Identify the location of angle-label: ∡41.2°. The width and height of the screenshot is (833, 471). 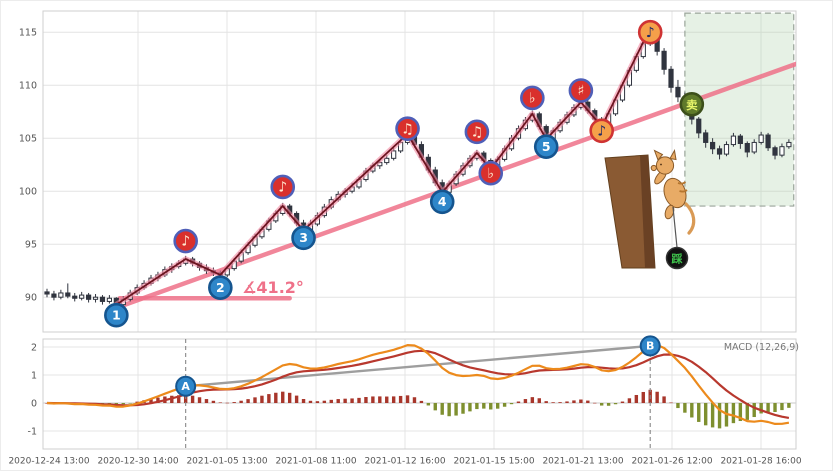
(273, 287).